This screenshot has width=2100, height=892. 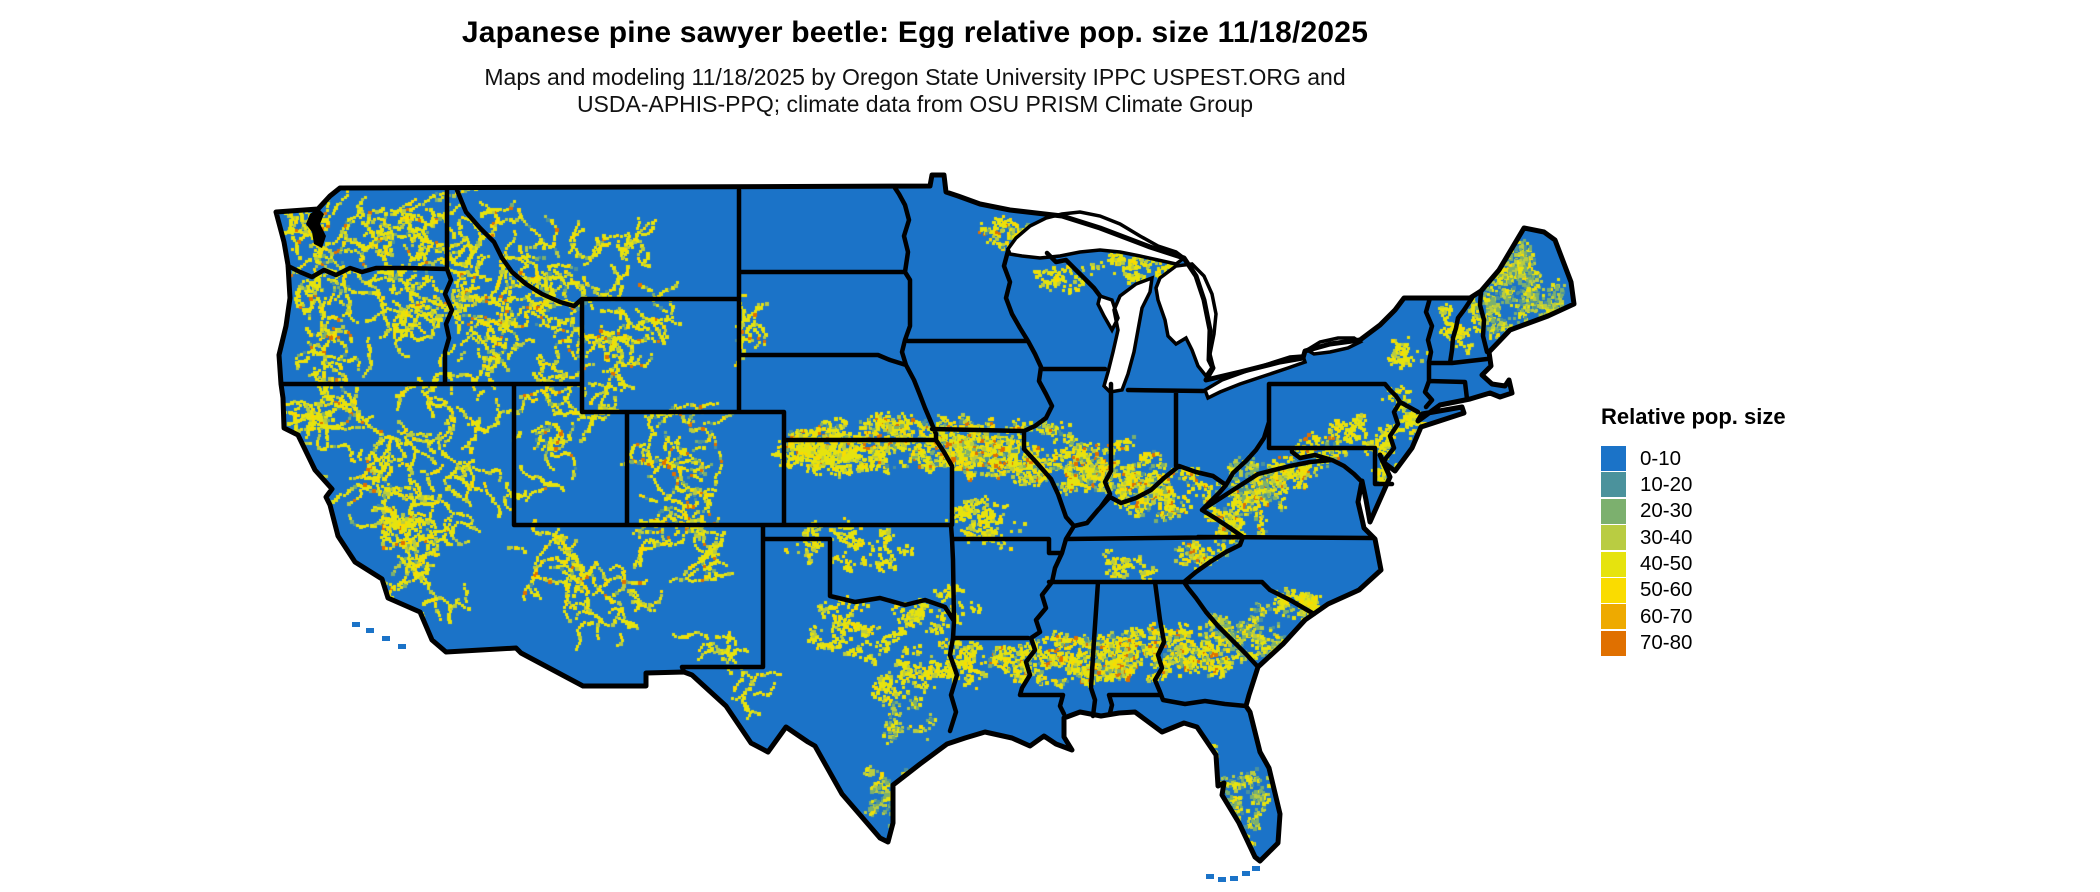 What do you see at coordinates (1741, 485) in the screenshot?
I see `legend-item: 10-20` at bounding box center [1741, 485].